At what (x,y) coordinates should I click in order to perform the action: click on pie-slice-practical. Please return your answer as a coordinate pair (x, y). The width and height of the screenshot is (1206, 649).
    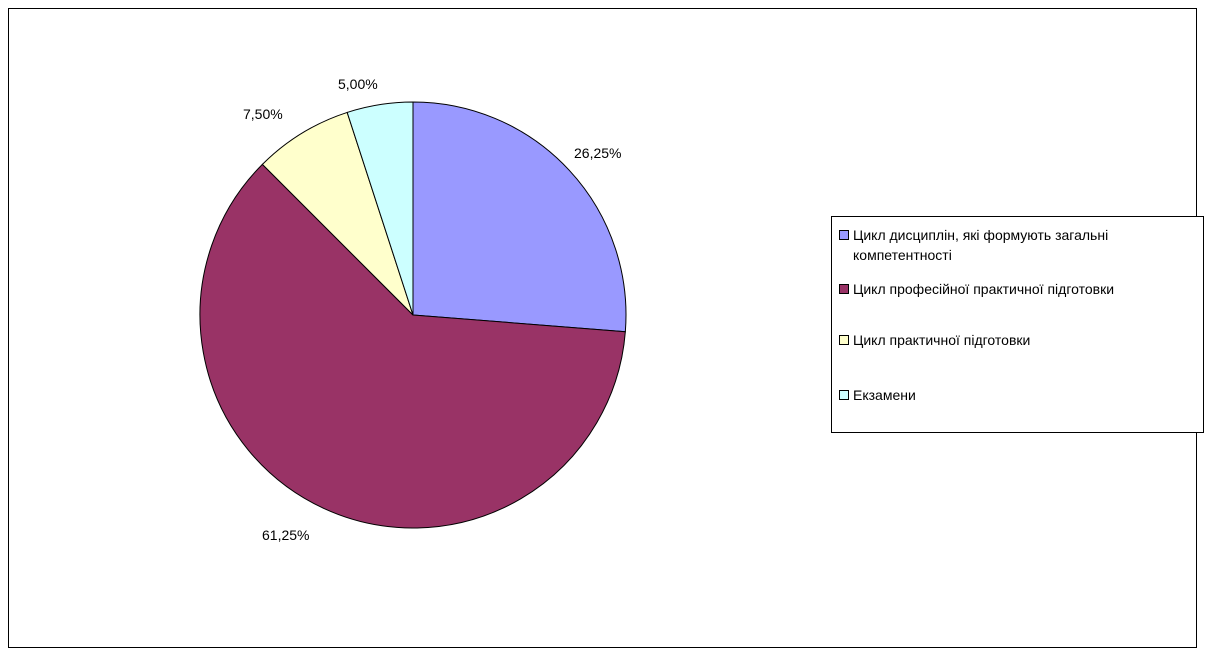
    Looking at the image, I should click on (337, 213).